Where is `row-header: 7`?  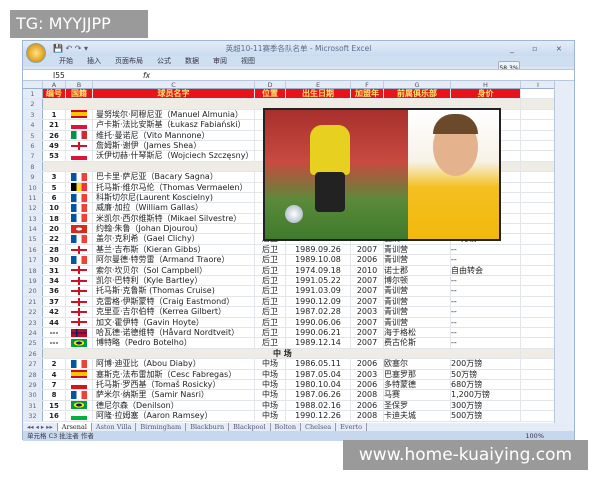 row-header: 7 is located at coordinates (33, 156).